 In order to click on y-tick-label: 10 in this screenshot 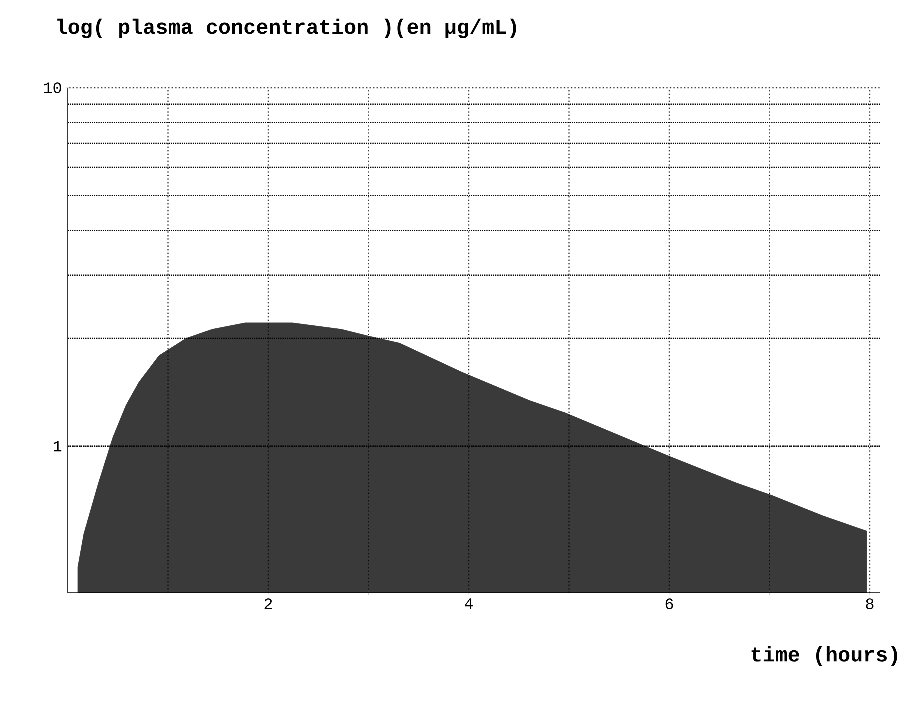, I will do `click(53, 88)`.